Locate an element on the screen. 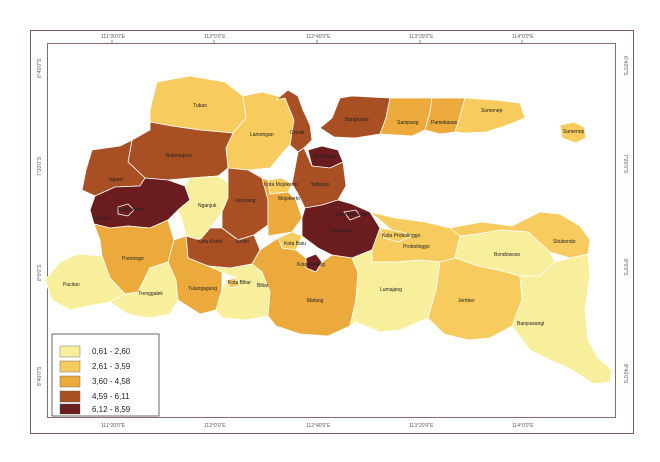  tick-top-3: 112°40'0"E is located at coordinates (318, 38).